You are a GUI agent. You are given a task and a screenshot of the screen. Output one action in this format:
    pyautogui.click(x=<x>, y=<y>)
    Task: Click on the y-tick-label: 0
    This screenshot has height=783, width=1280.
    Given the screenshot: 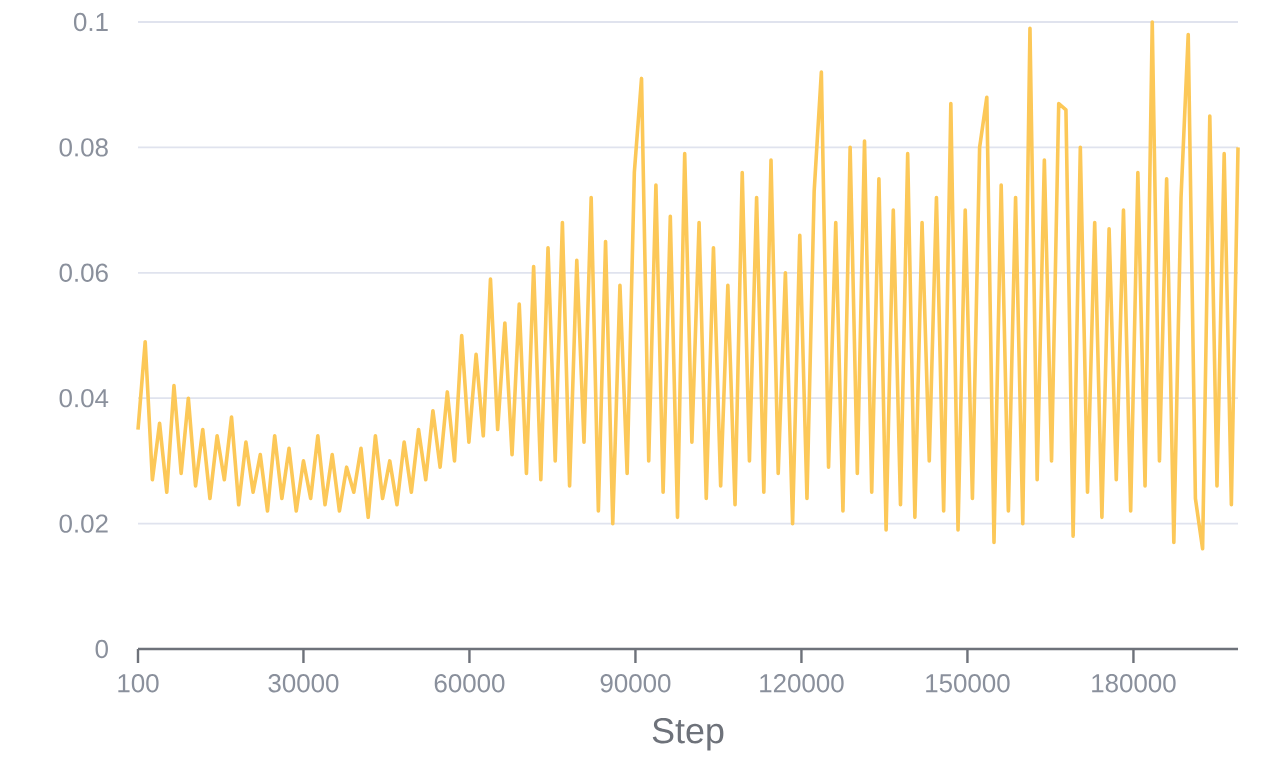 What is the action you would take?
    pyautogui.click(x=101, y=649)
    